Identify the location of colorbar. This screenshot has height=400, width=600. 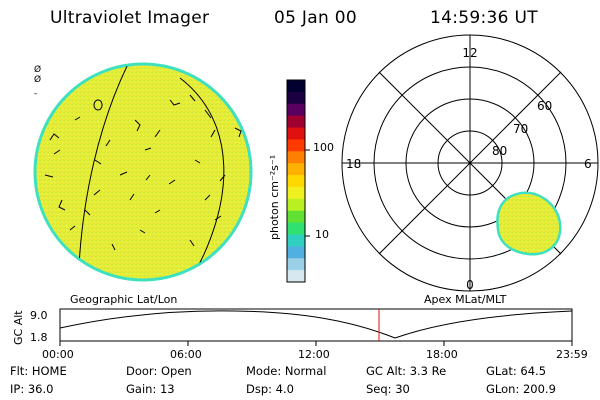
(296, 181).